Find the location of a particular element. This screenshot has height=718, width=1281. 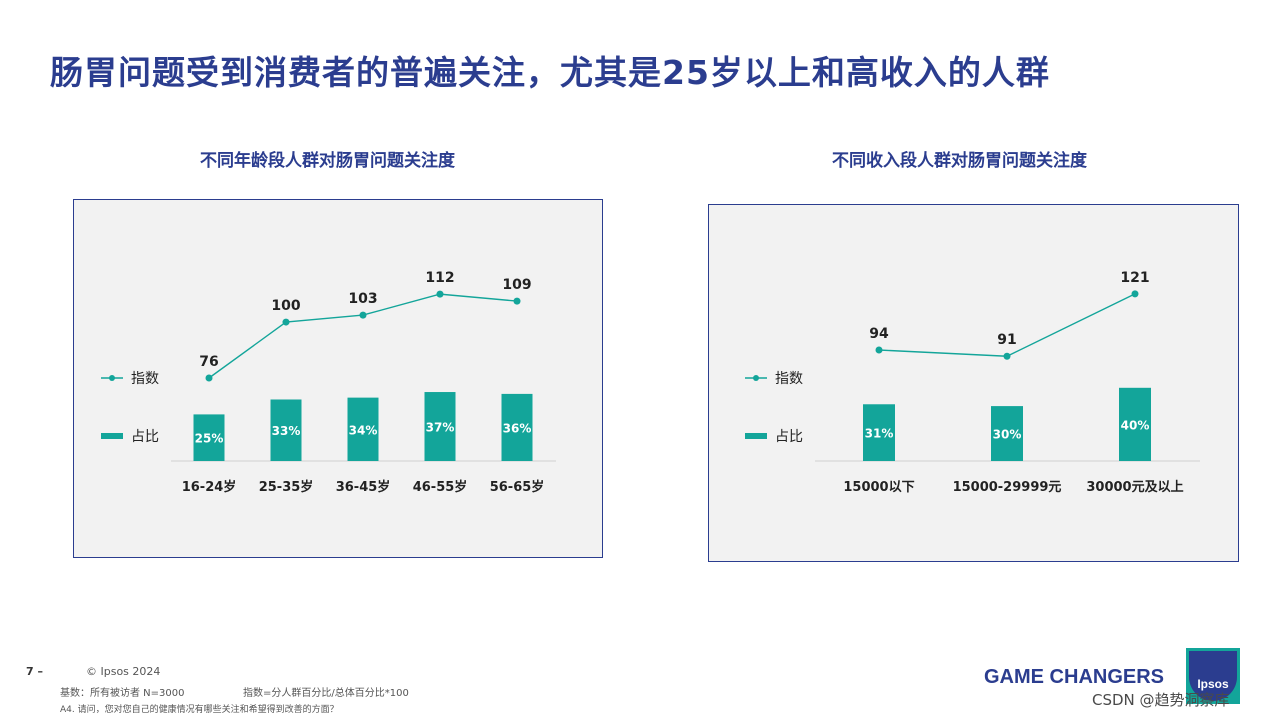

age-bar-label-3: 37% is located at coordinates (440, 428).